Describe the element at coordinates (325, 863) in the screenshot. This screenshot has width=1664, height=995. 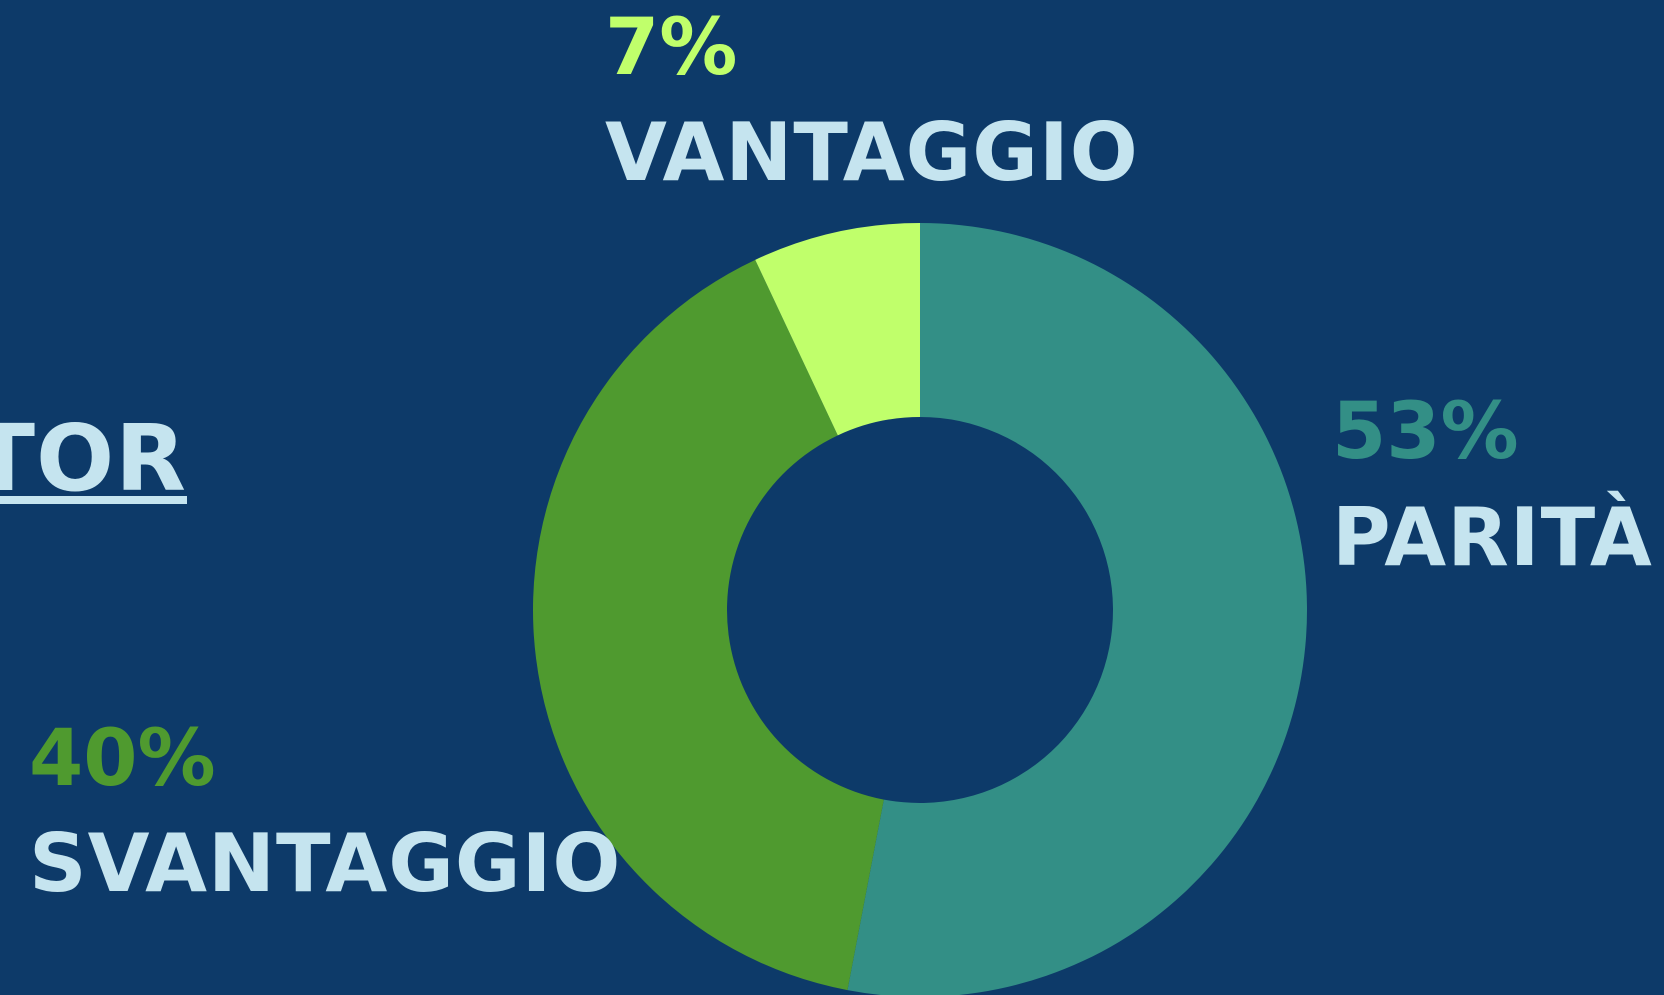
I see `category-label: SVANTAGGIO` at that location.